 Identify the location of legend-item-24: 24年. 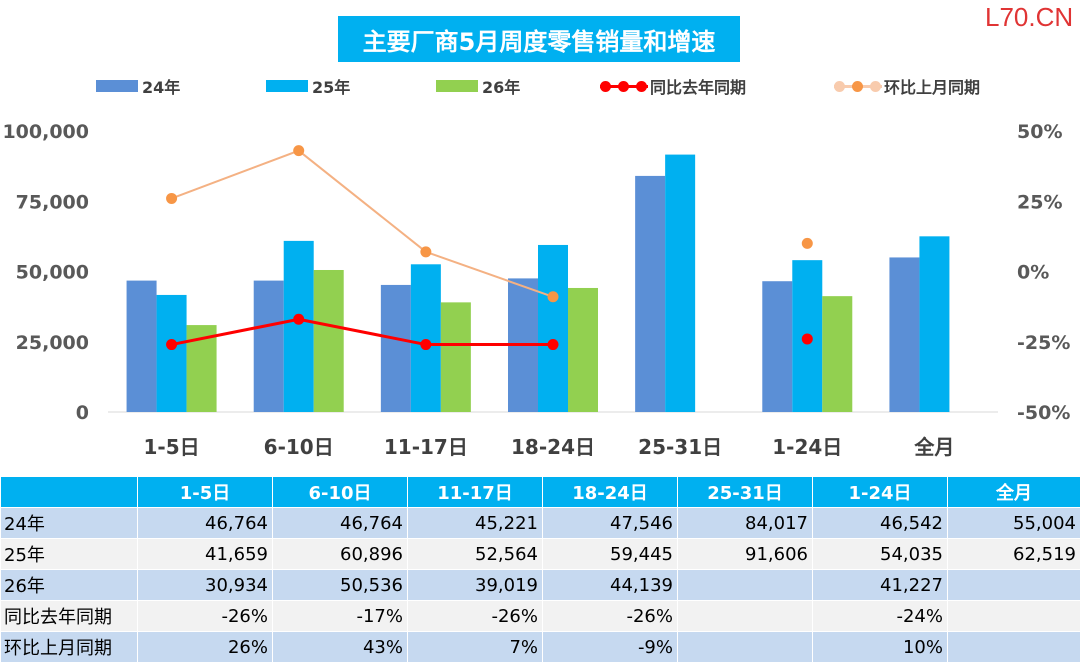
(138, 86).